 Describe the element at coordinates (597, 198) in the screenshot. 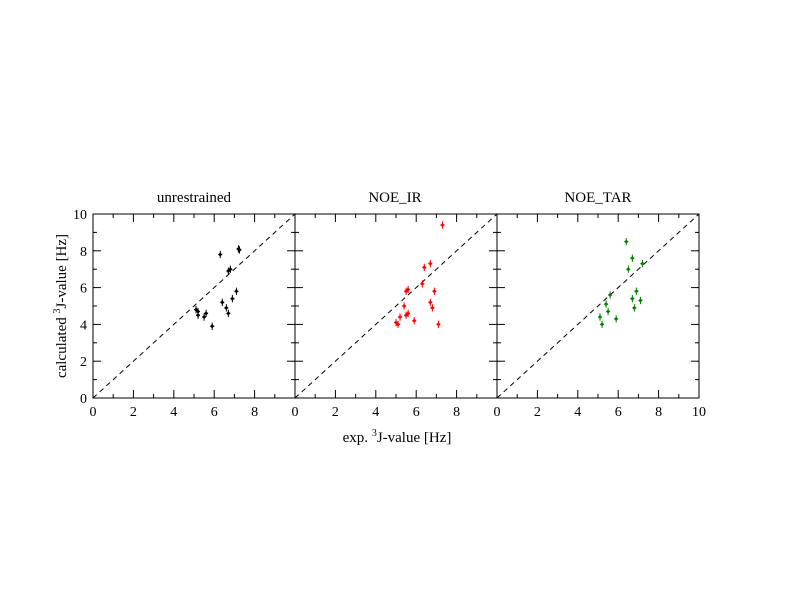

I see `panel-title: NOE_TAR` at that location.